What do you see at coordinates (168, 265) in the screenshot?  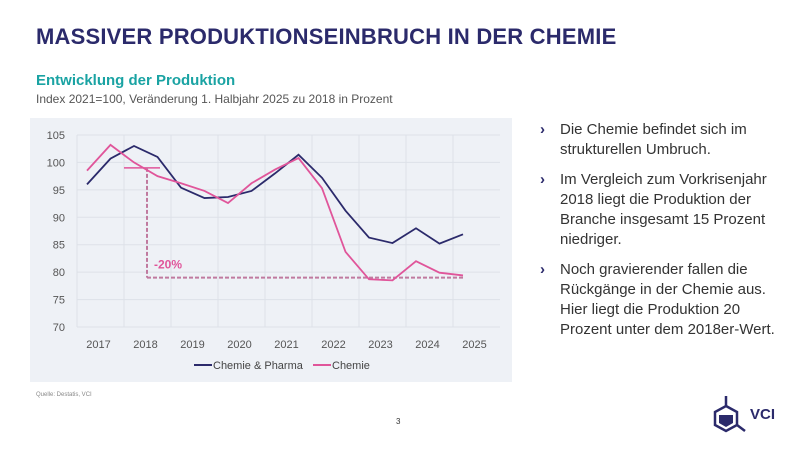 I see `annotation-label: -20%` at bounding box center [168, 265].